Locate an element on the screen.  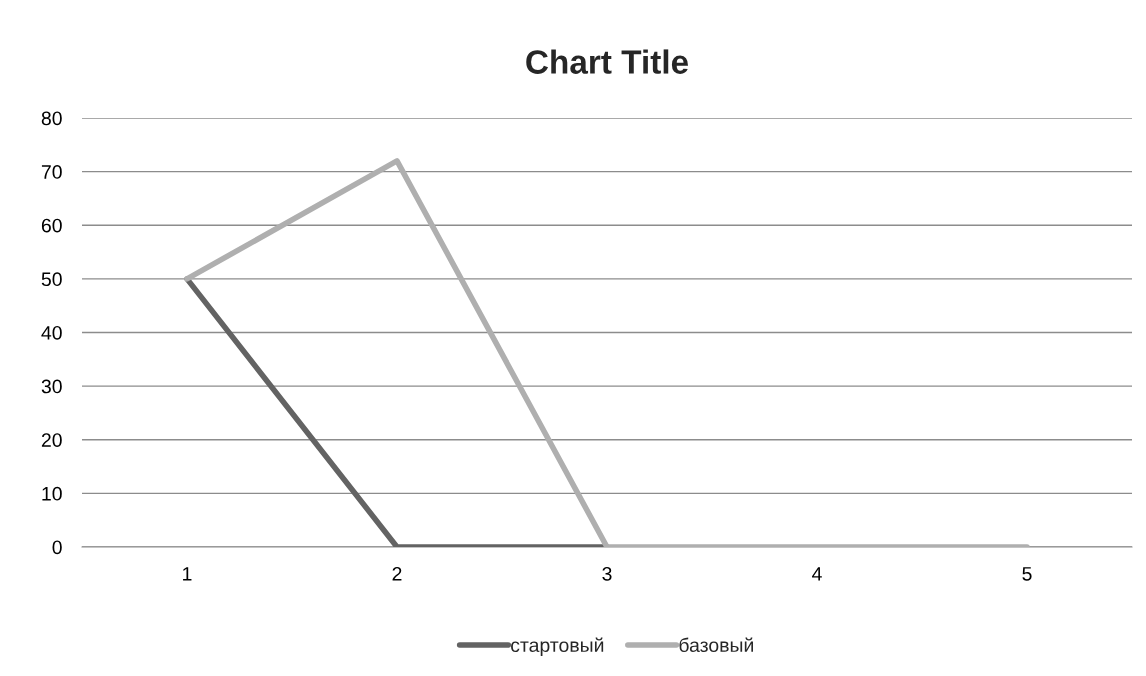
y-tick-label: 20 is located at coordinates (51, 440).